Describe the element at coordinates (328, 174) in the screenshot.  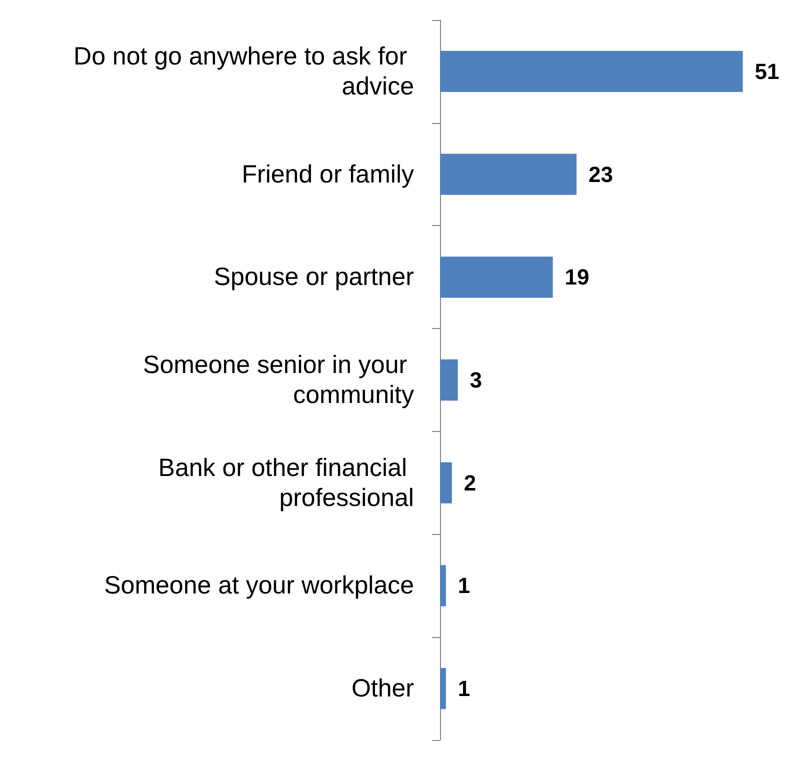
I see `y-tick-label: Friend or family` at that location.